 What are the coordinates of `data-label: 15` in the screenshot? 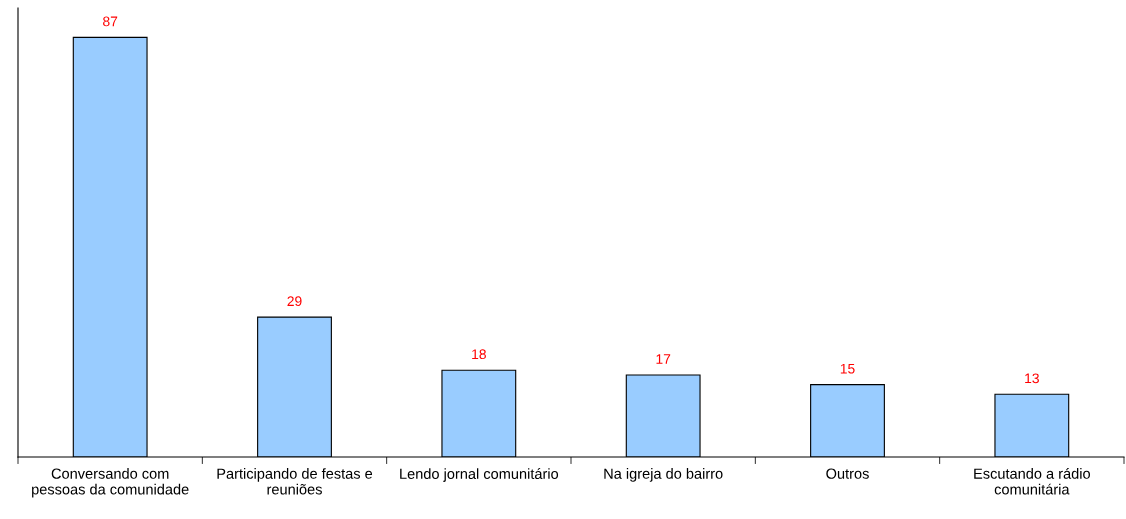 It's located at (847, 368).